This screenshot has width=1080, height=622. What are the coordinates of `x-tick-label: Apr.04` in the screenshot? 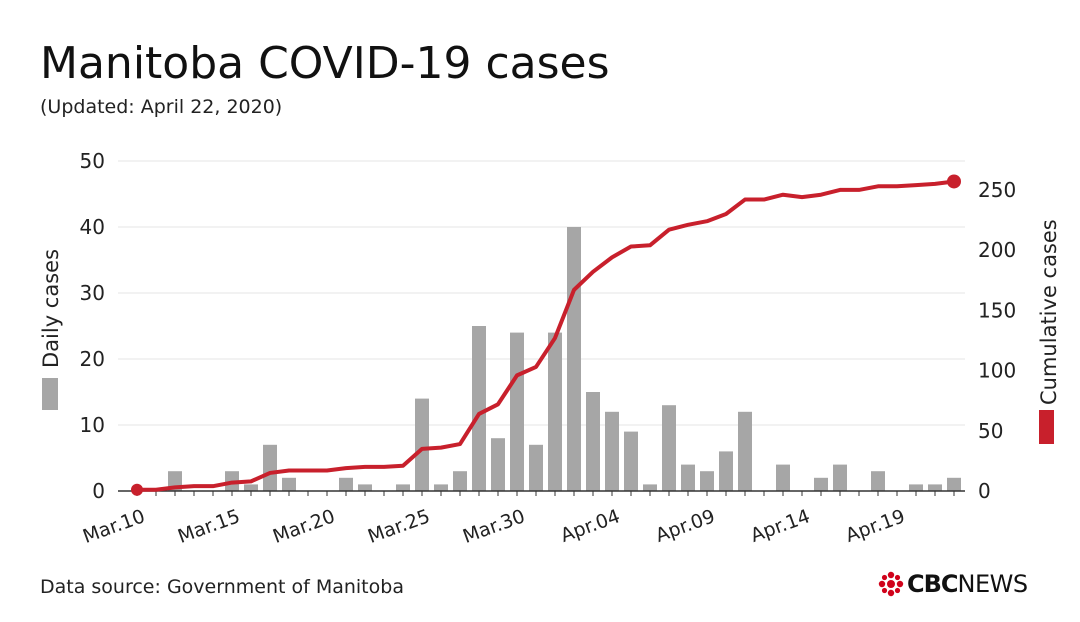 It's located at (590, 526).